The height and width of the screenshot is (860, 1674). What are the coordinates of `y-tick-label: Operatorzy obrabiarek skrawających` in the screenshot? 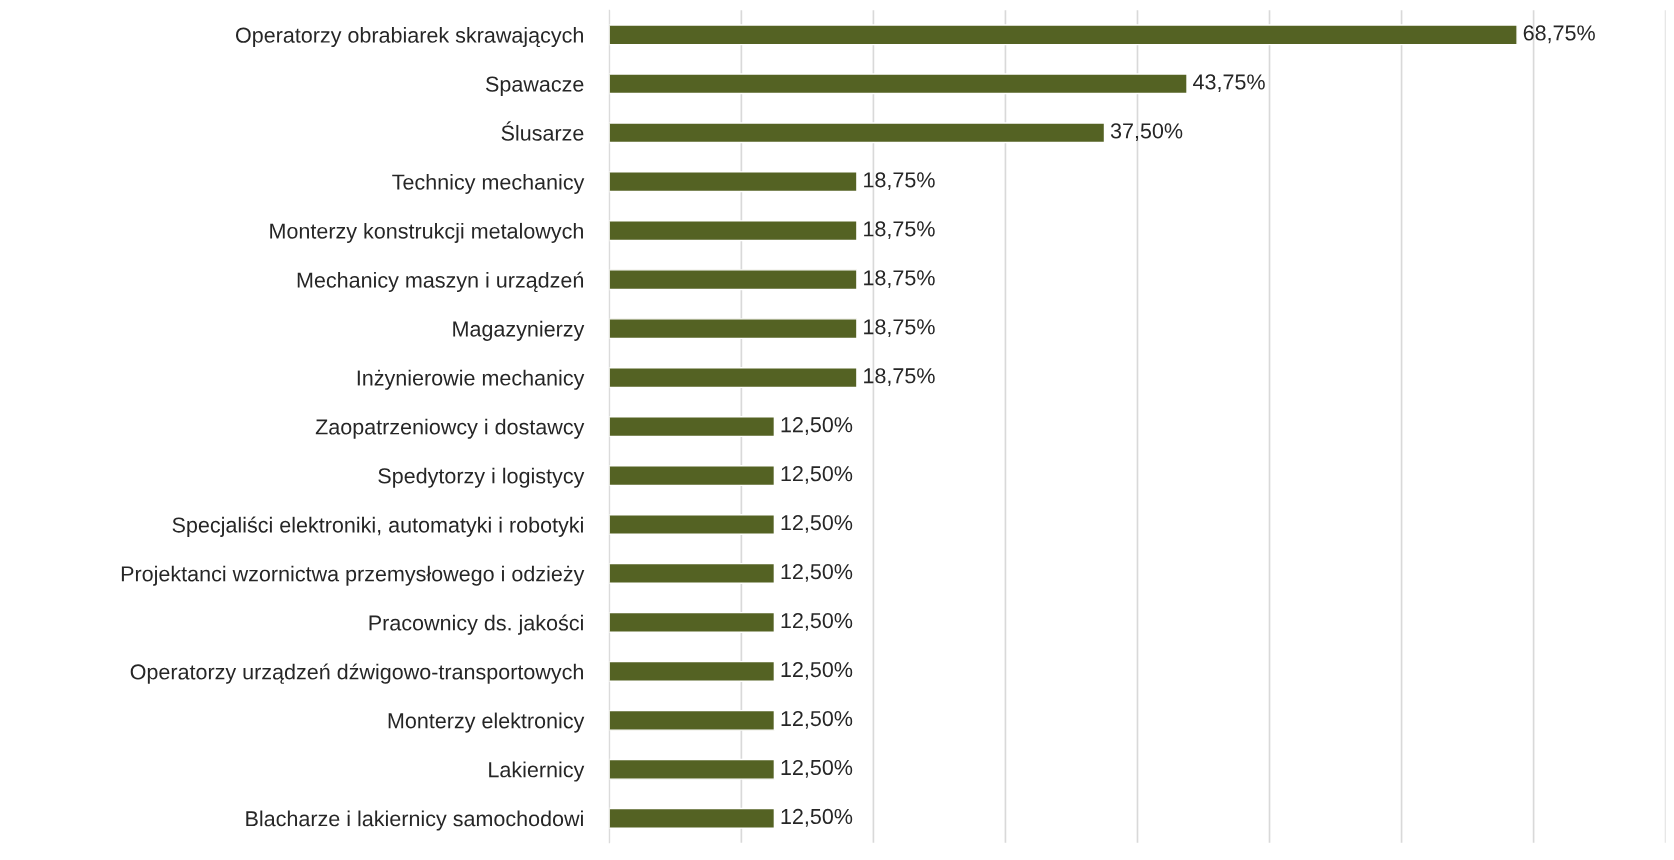 It's located at (409, 37).